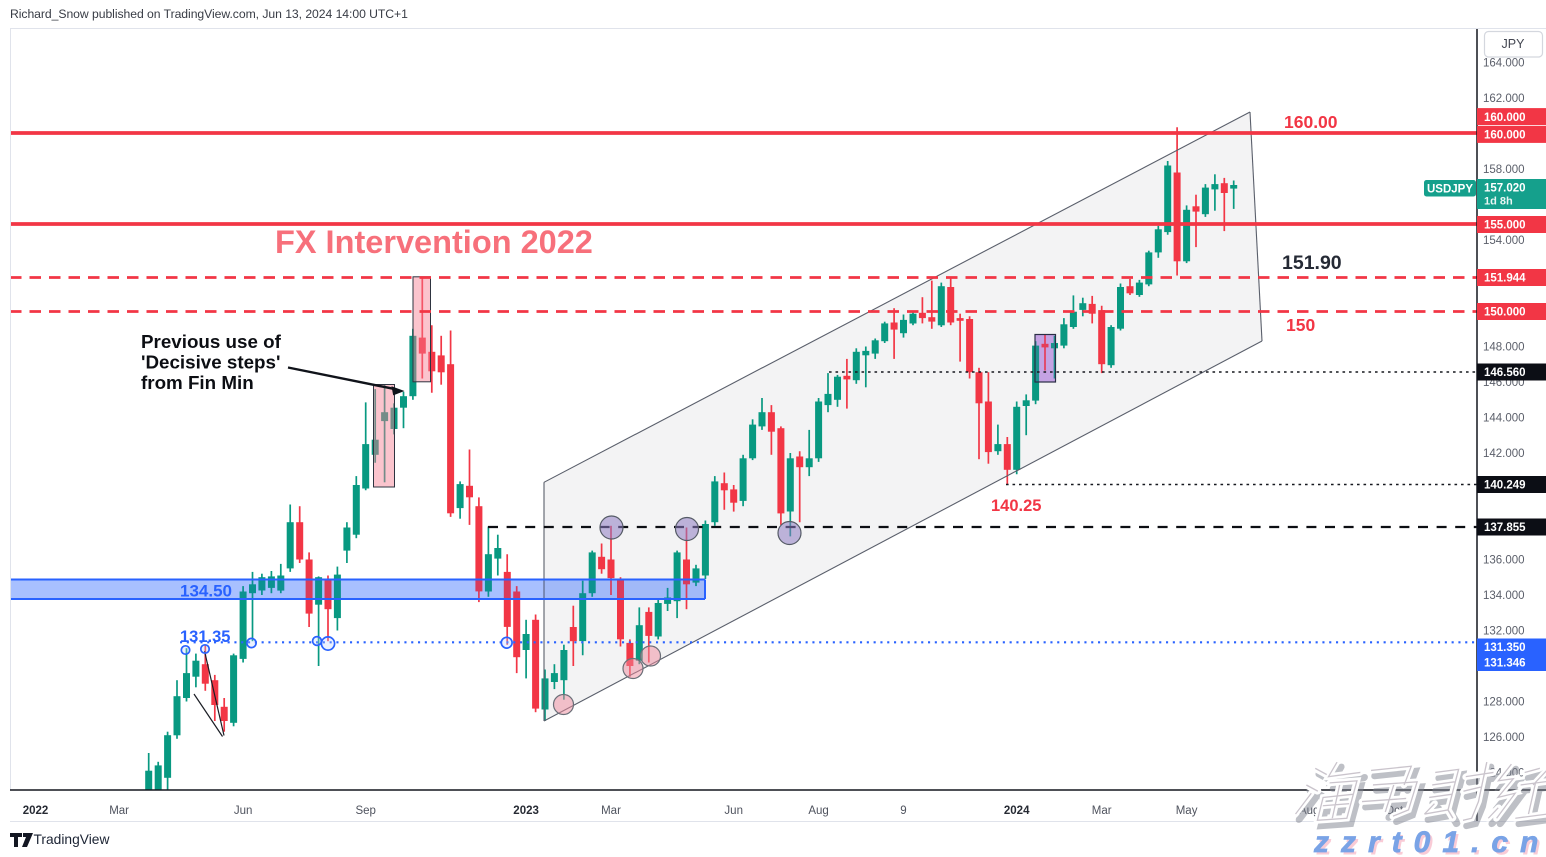  I want to click on svg-text: May, so click(1187, 811).